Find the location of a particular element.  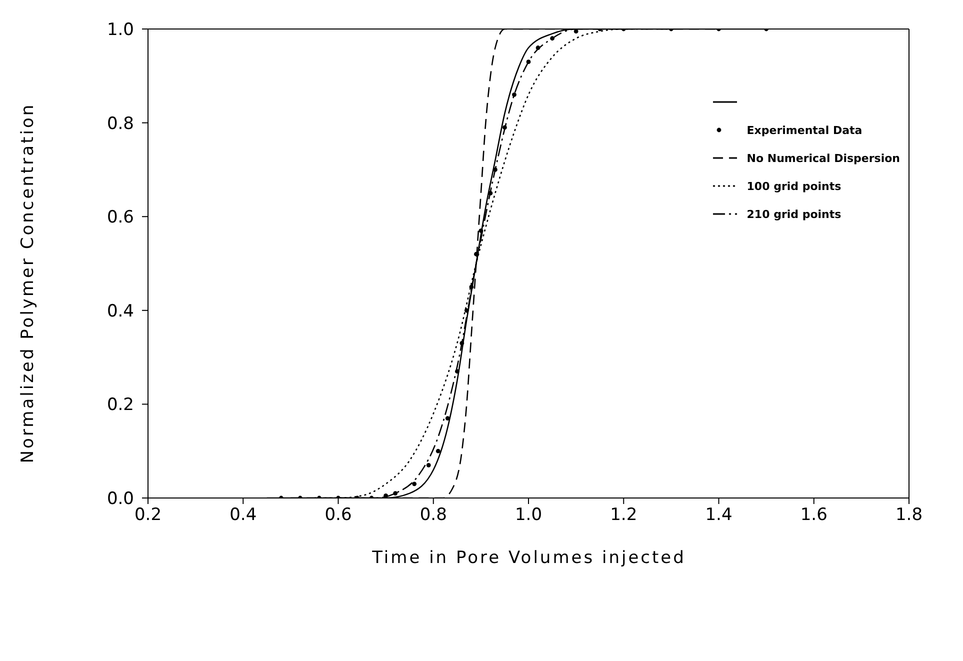

y-tick-label: 1.0 is located at coordinates (120, 30).